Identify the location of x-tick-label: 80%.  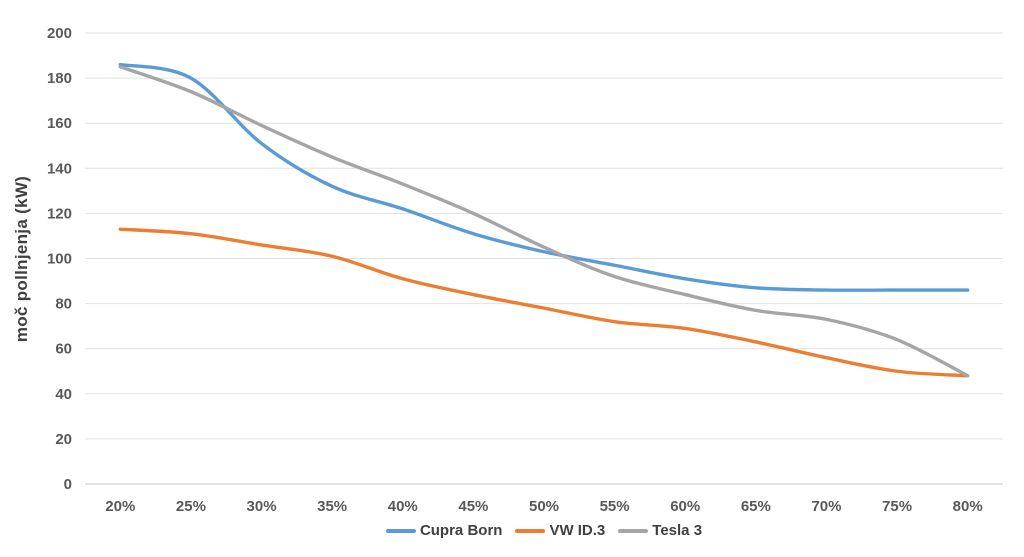
(968, 506).